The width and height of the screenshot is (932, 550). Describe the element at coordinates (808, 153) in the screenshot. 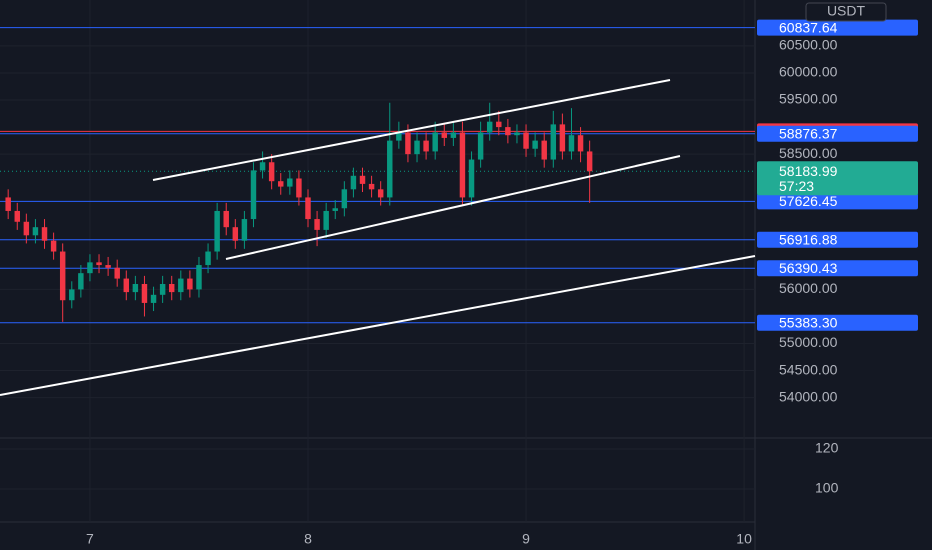

I see `y-tick-label: 58500.00` at that location.